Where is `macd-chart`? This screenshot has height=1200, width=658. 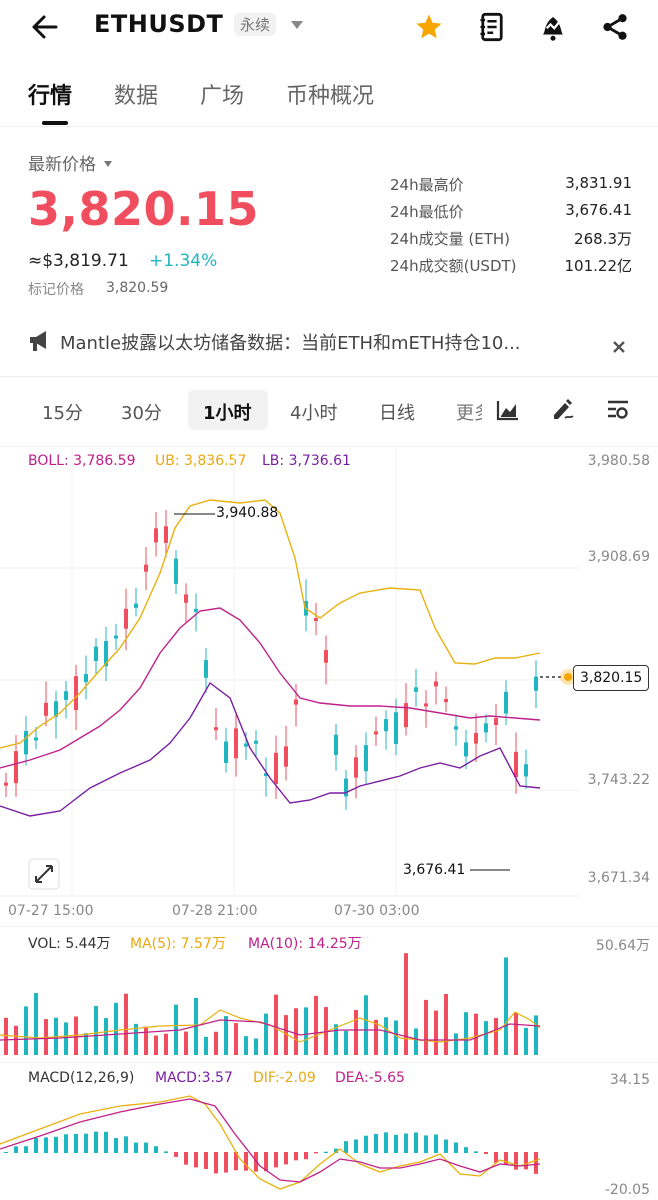
macd-chart is located at coordinates (270, 1142).